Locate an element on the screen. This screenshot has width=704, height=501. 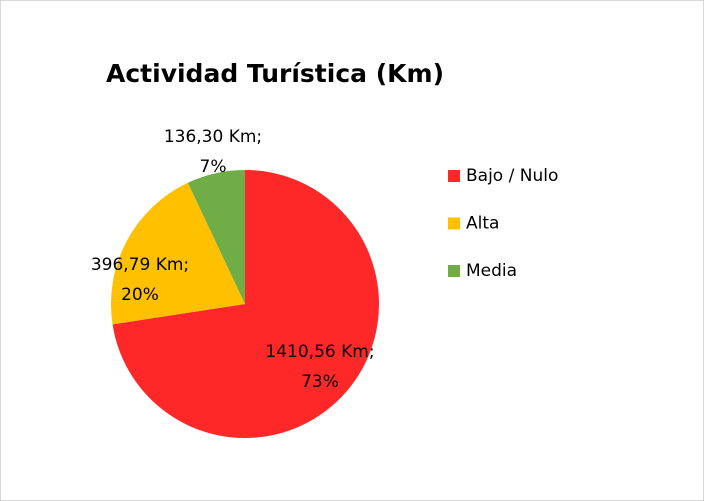
data-label: 1410,56 Km; is located at coordinates (319, 352).